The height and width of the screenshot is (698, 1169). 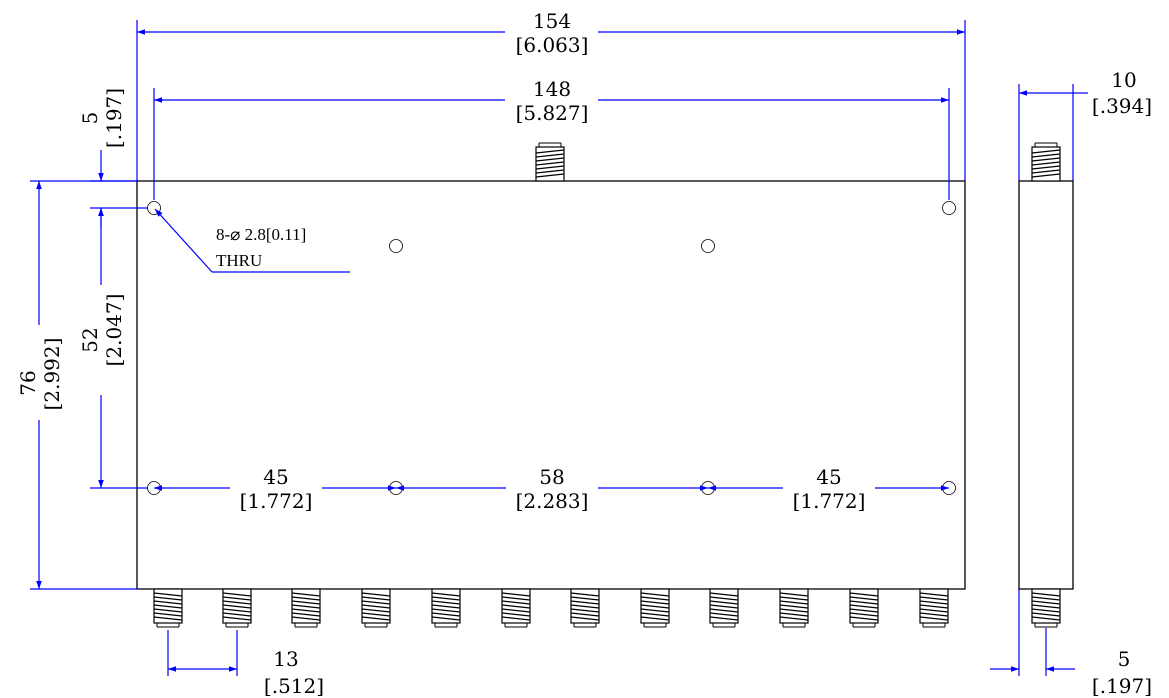 I want to click on dim-overall-height-mm: 76, so click(x=28, y=382).